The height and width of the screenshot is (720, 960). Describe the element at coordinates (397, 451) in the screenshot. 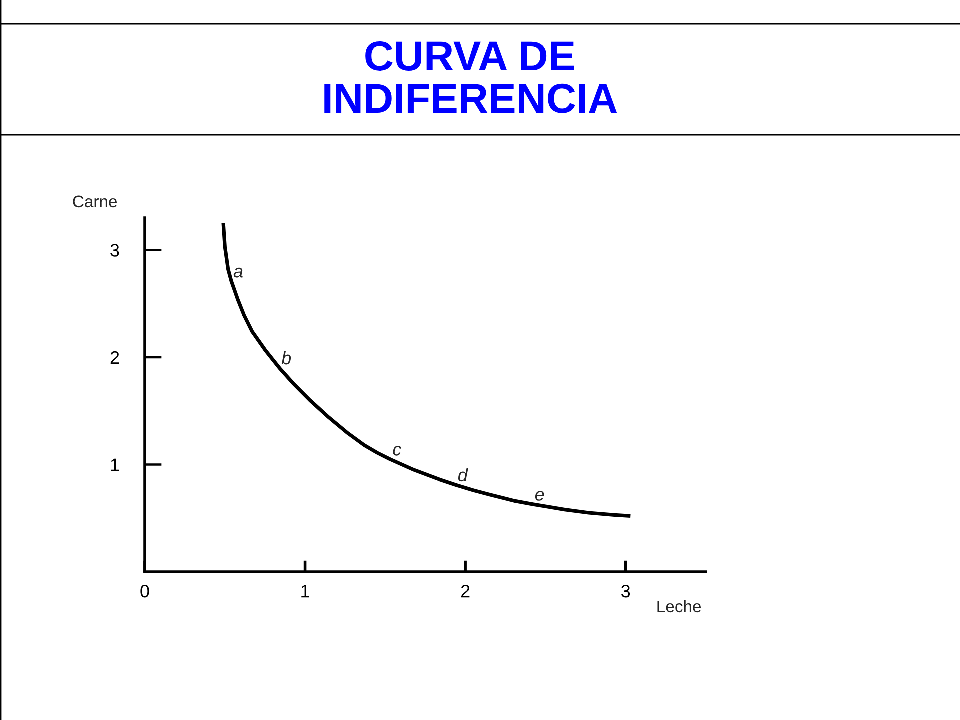

I see `annotation: c` at that location.